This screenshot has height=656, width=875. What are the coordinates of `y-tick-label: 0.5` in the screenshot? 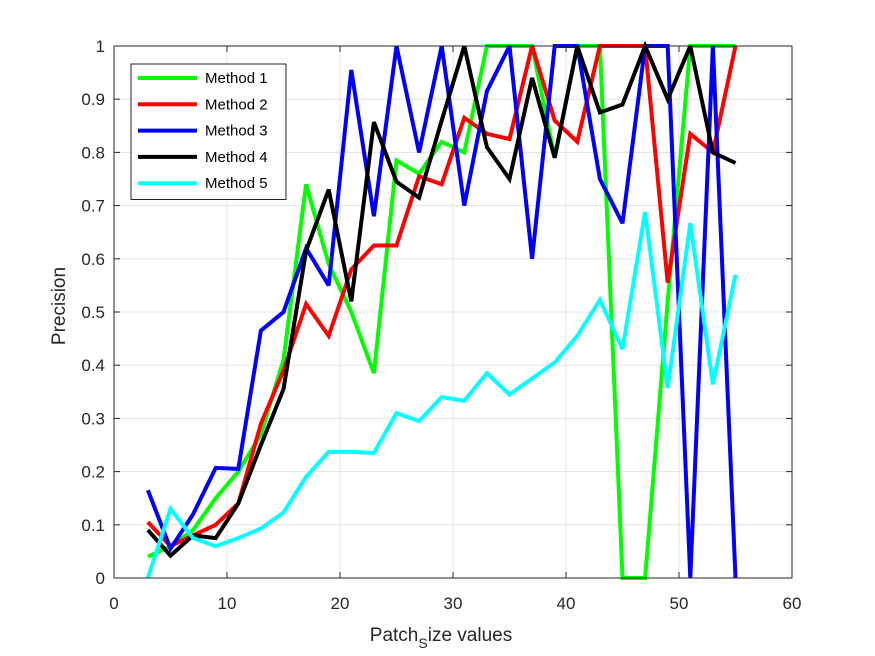 It's located at (93, 312).